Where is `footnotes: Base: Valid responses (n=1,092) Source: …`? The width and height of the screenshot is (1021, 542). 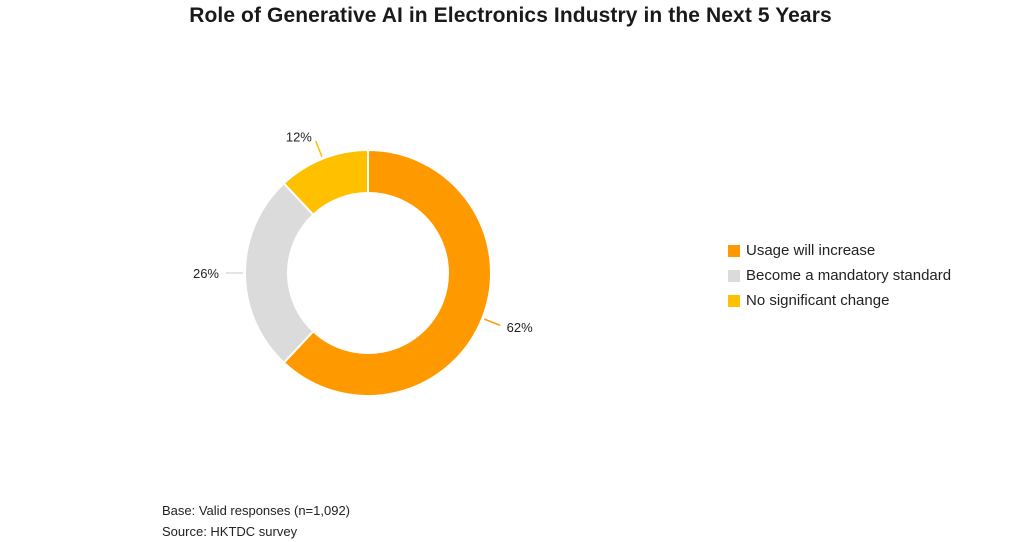
footnotes: Base: Valid responses (n=1,092) Source: … is located at coordinates (256, 521).